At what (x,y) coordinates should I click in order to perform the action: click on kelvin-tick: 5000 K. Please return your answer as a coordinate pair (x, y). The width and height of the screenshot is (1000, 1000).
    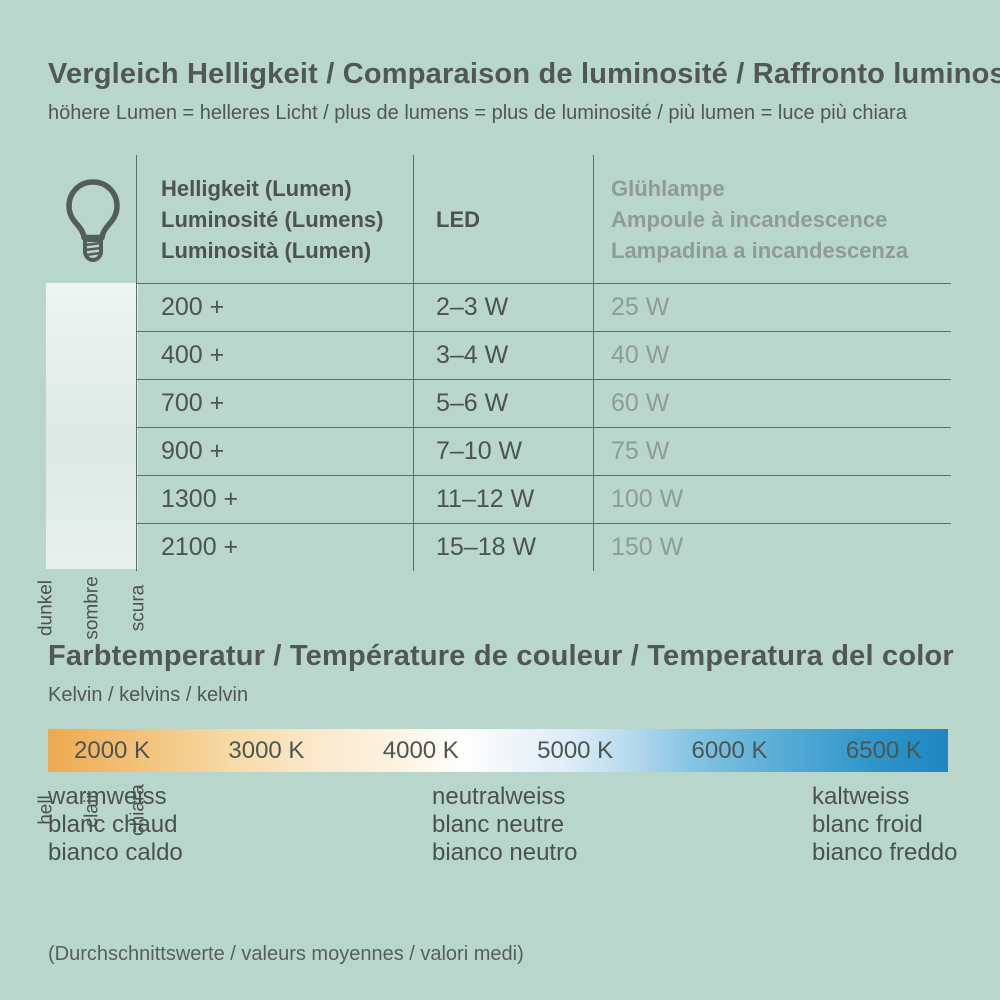
    Looking at the image, I should click on (575, 750).